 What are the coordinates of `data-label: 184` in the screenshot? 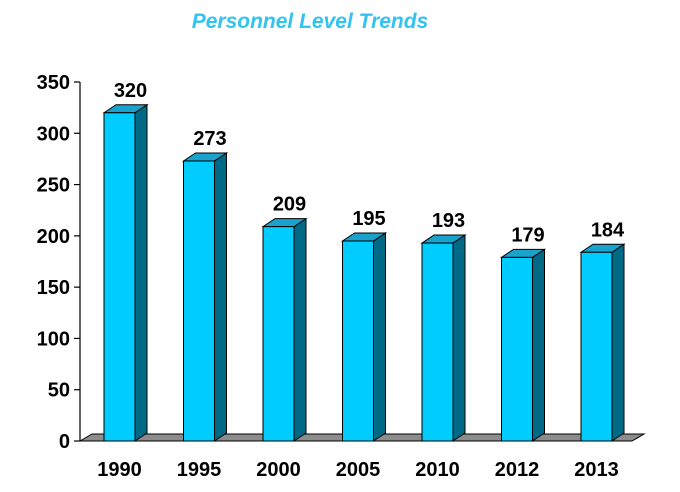 It's located at (608, 230).